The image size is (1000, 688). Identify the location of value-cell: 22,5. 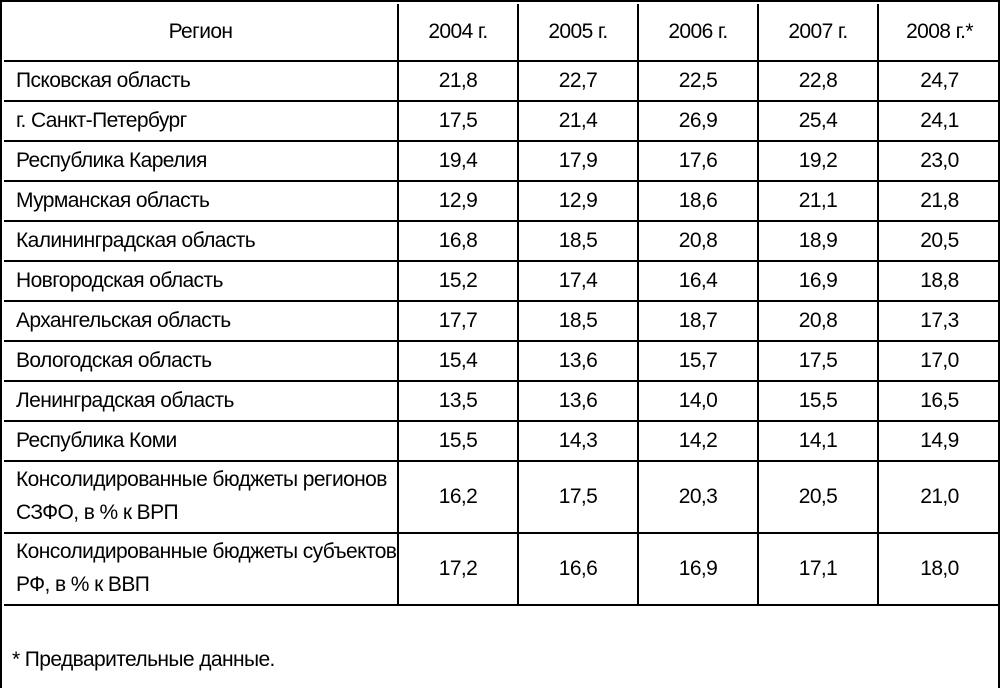
(698, 81).